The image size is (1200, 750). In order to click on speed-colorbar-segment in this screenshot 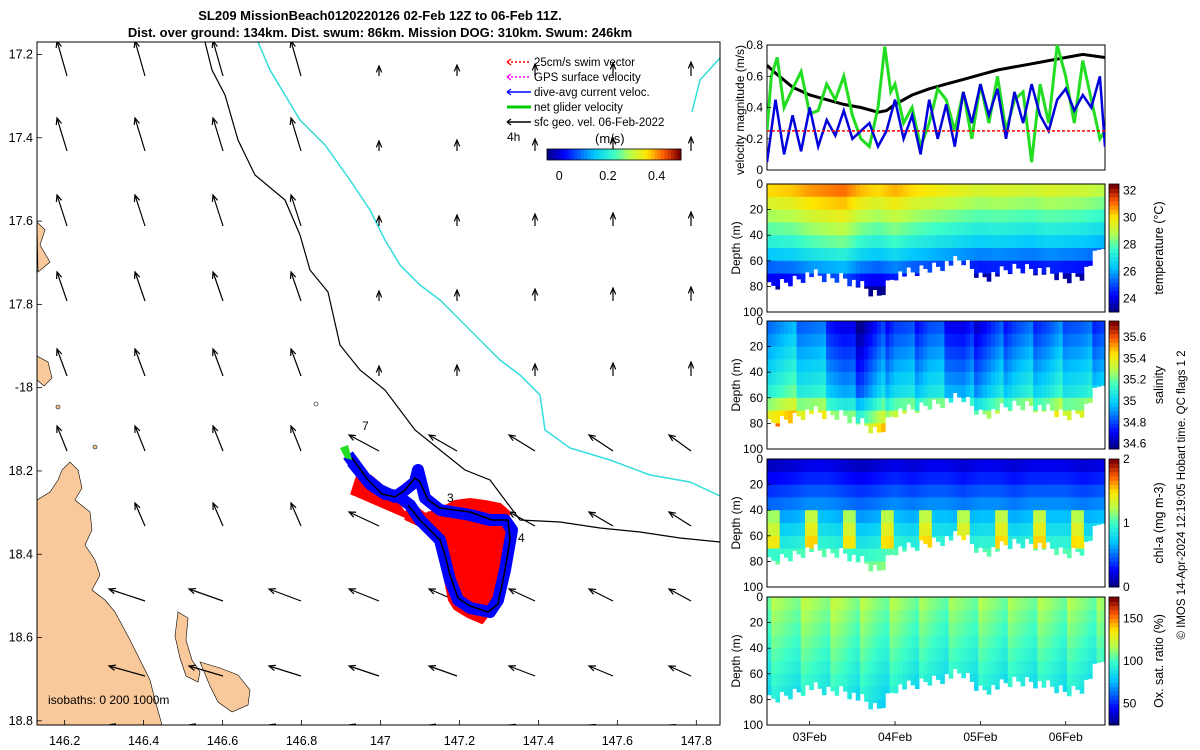, I will do `click(622, 154)`.